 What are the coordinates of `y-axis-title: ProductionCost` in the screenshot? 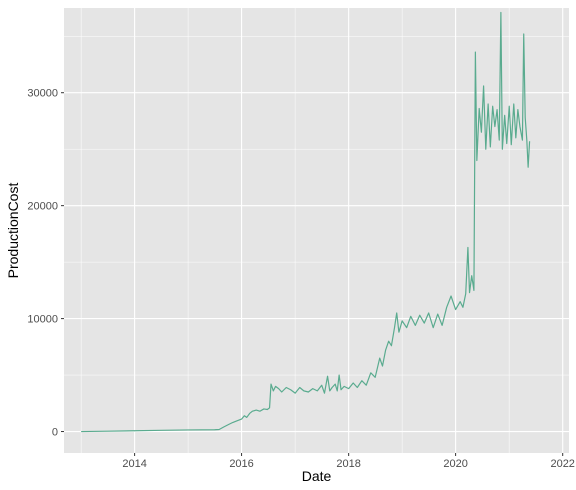 It's located at (13, 231).